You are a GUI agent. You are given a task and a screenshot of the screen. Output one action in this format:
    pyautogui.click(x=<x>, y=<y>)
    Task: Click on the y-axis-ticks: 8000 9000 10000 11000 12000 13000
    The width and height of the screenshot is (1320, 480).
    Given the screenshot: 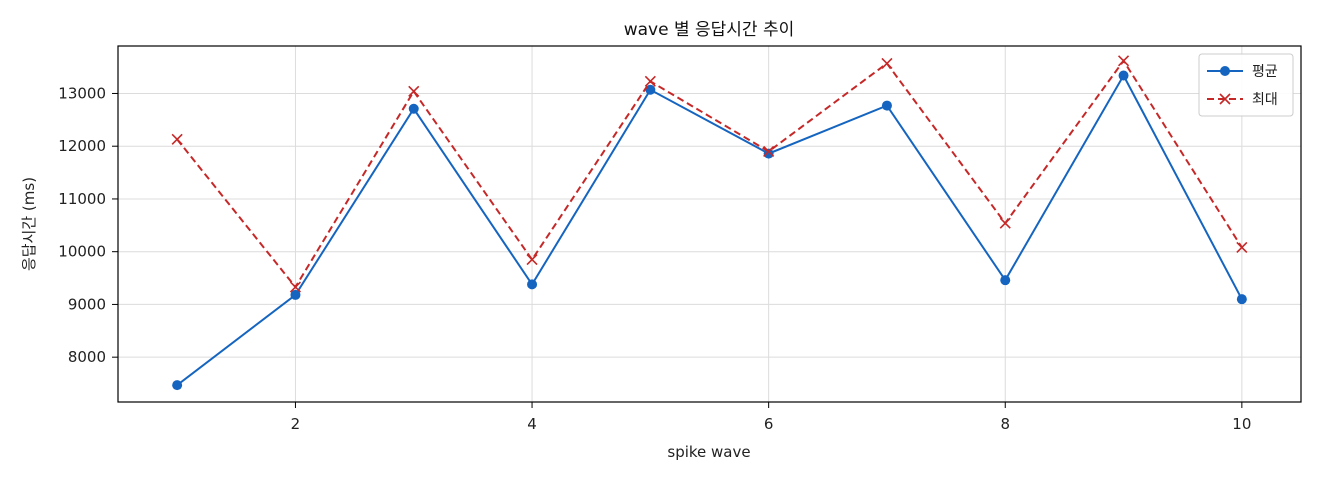 What is the action you would take?
    pyautogui.click(x=88, y=225)
    